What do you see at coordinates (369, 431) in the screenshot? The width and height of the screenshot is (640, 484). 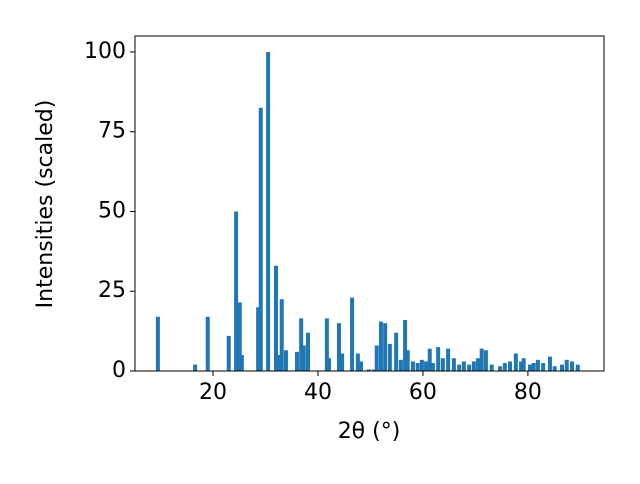 I see `x-axis-label: 2θ (°)` at bounding box center [369, 431].